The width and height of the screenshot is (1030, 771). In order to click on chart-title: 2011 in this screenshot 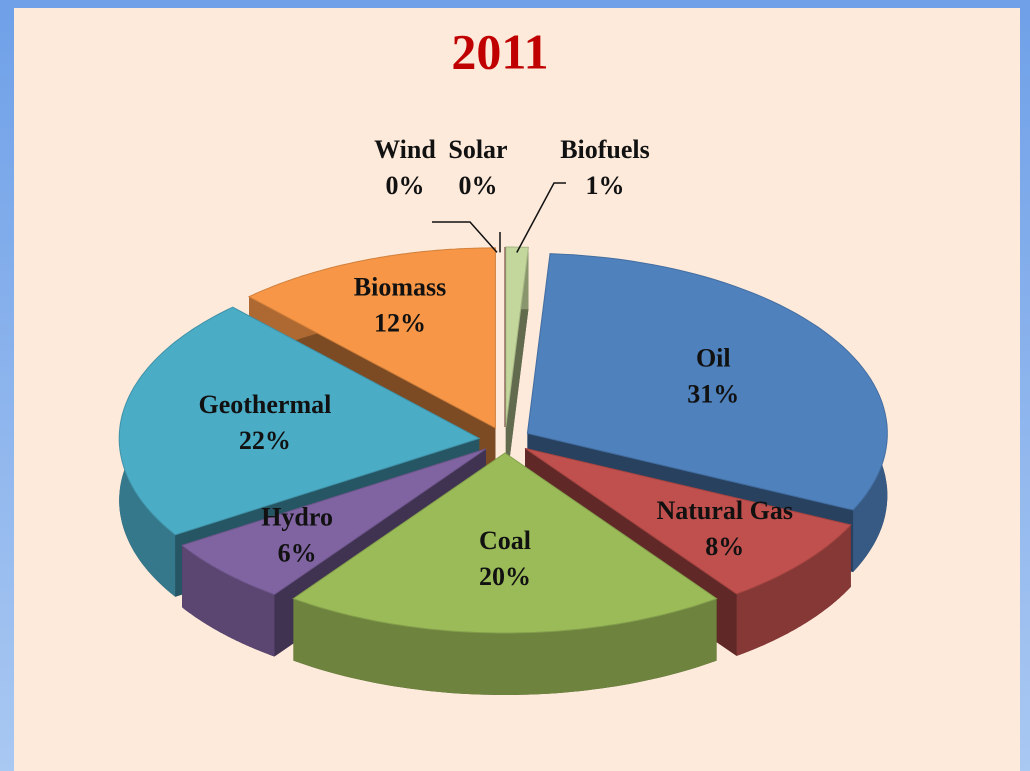, I will do `click(499, 51)`.